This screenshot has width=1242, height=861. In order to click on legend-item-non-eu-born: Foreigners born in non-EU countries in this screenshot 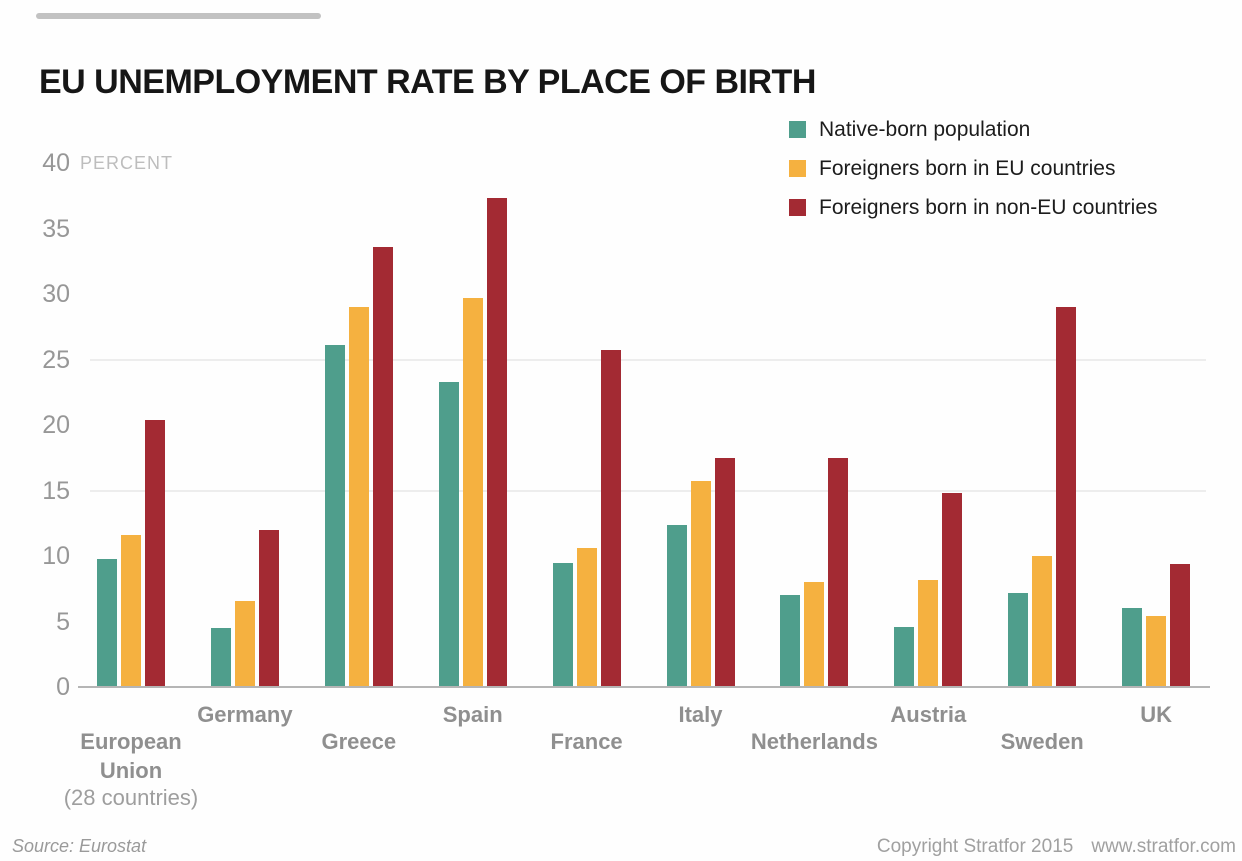, I will do `click(973, 207)`.